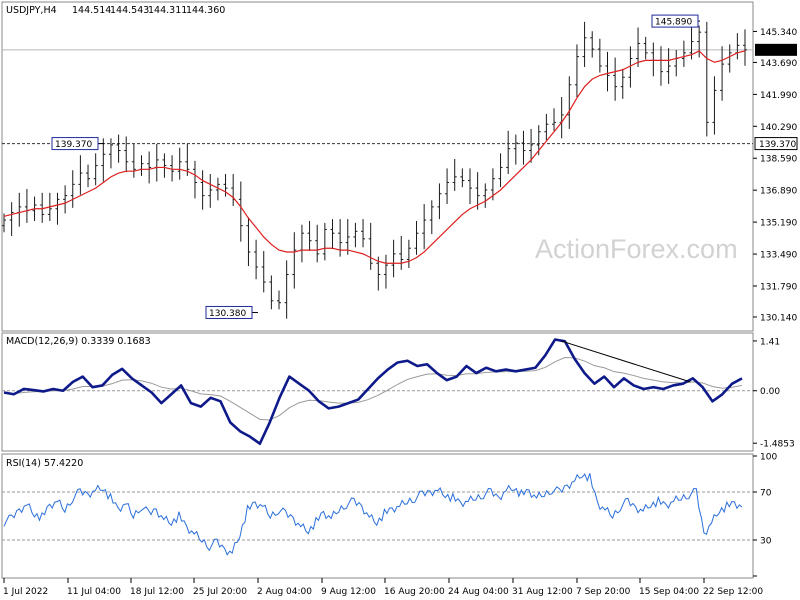 This screenshot has width=800, height=600. What do you see at coordinates (778, 192) in the screenshot?
I see `price-y-tick-label-5: 136.890` at bounding box center [778, 192].